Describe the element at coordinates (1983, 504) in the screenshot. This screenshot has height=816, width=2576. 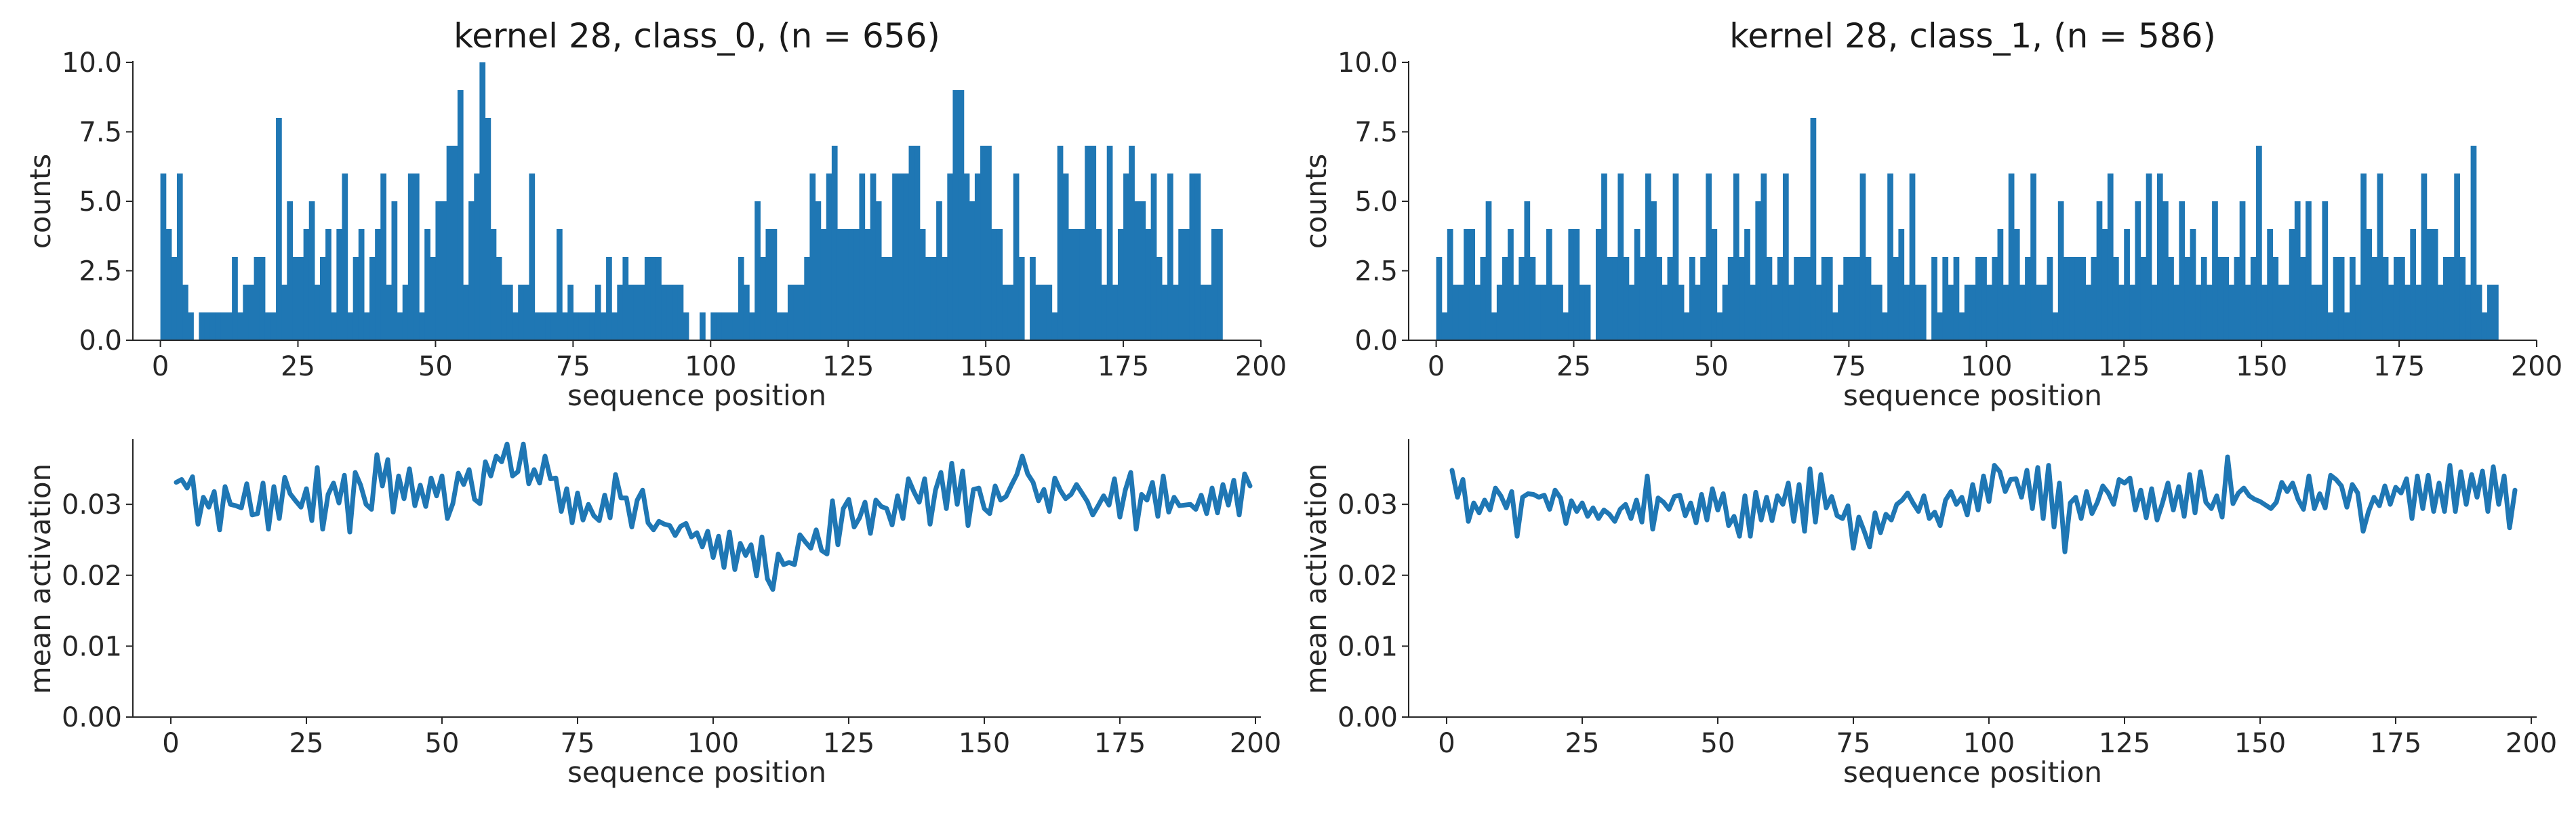
I see `series-line` at that location.